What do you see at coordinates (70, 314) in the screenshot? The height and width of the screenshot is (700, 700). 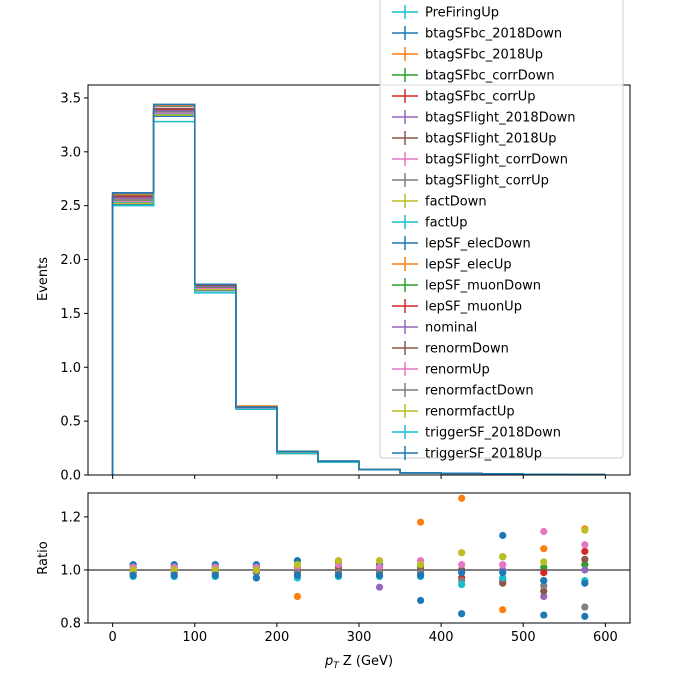 I see `top-y-tick-label: 1.5` at bounding box center [70, 314].